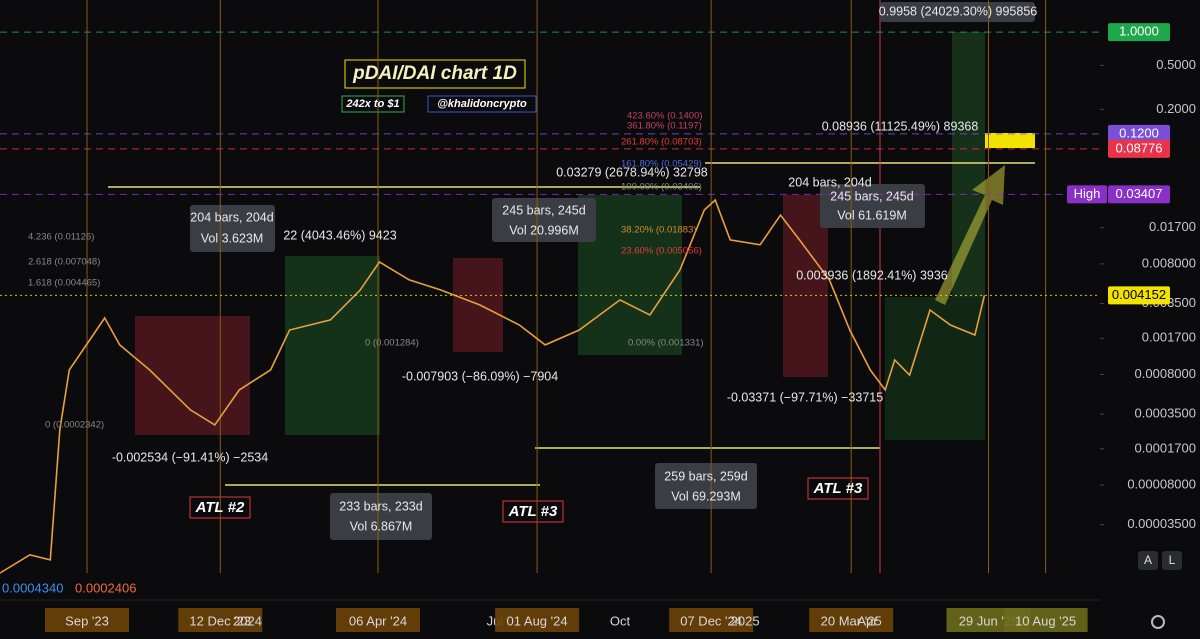 The height and width of the screenshot is (639, 1200). I want to click on annotation: -0.007903 (−86.09%) −7904, so click(480, 376).